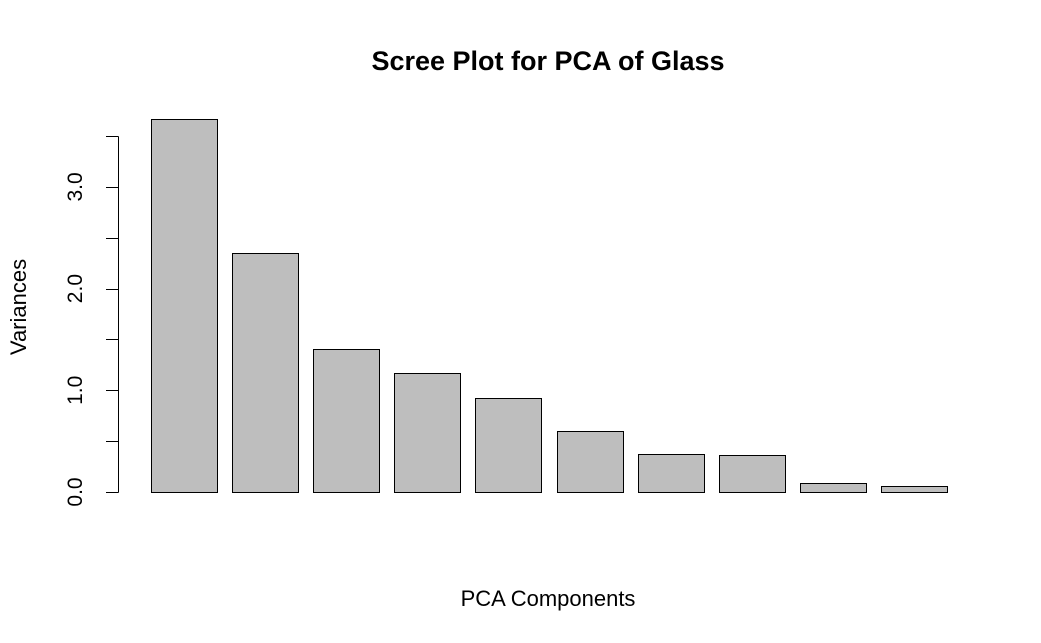 The width and height of the screenshot is (1041, 643). What do you see at coordinates (18, 307) in the screenshot?
I see `y-axis-label: Variances` at bounding box center [18, 307].